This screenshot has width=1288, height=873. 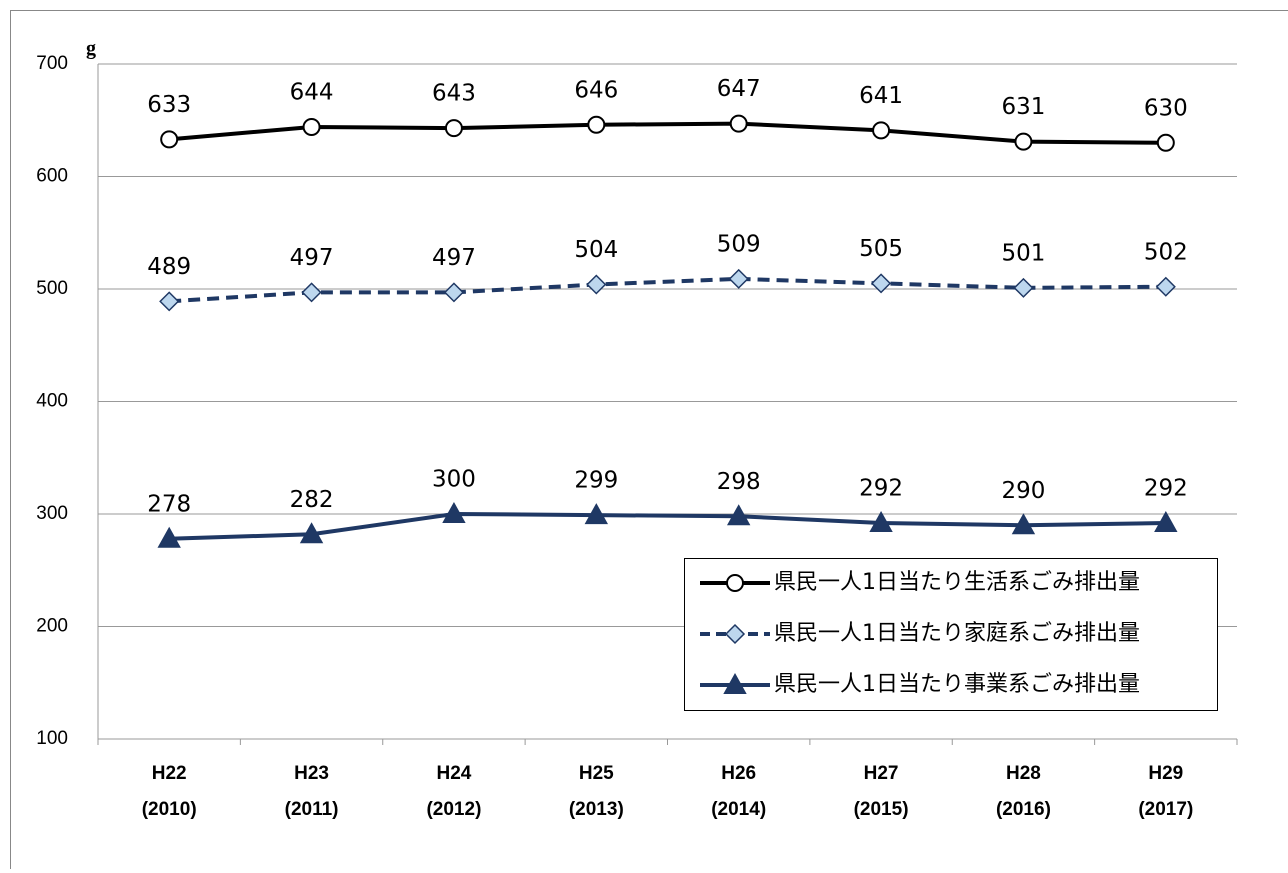 What do you see at coordinates (169, 504) in the screenshot?
I see `data-label: 278` at bounding box center [169, 504].